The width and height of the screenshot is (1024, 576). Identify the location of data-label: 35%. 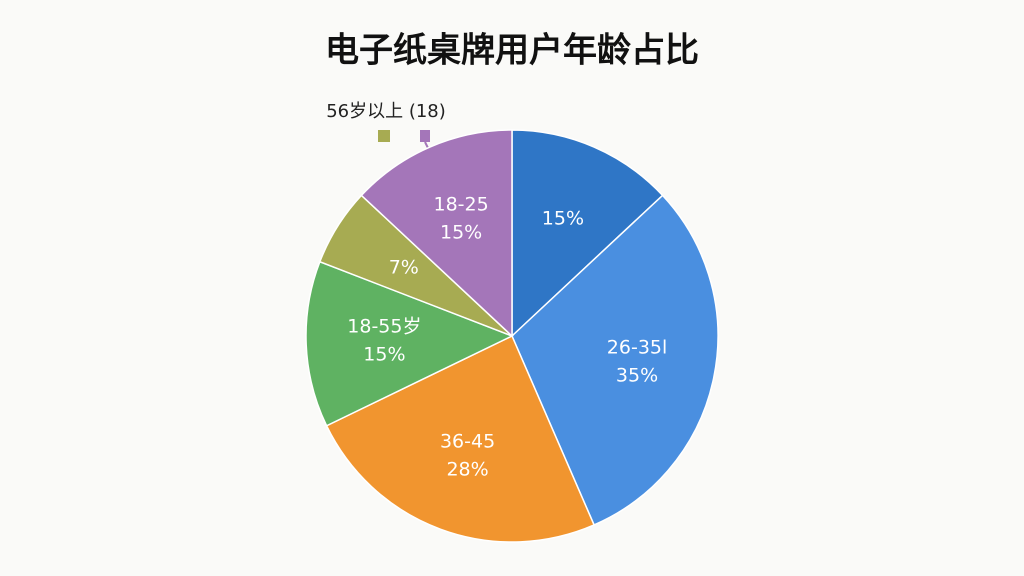
(637, 375).